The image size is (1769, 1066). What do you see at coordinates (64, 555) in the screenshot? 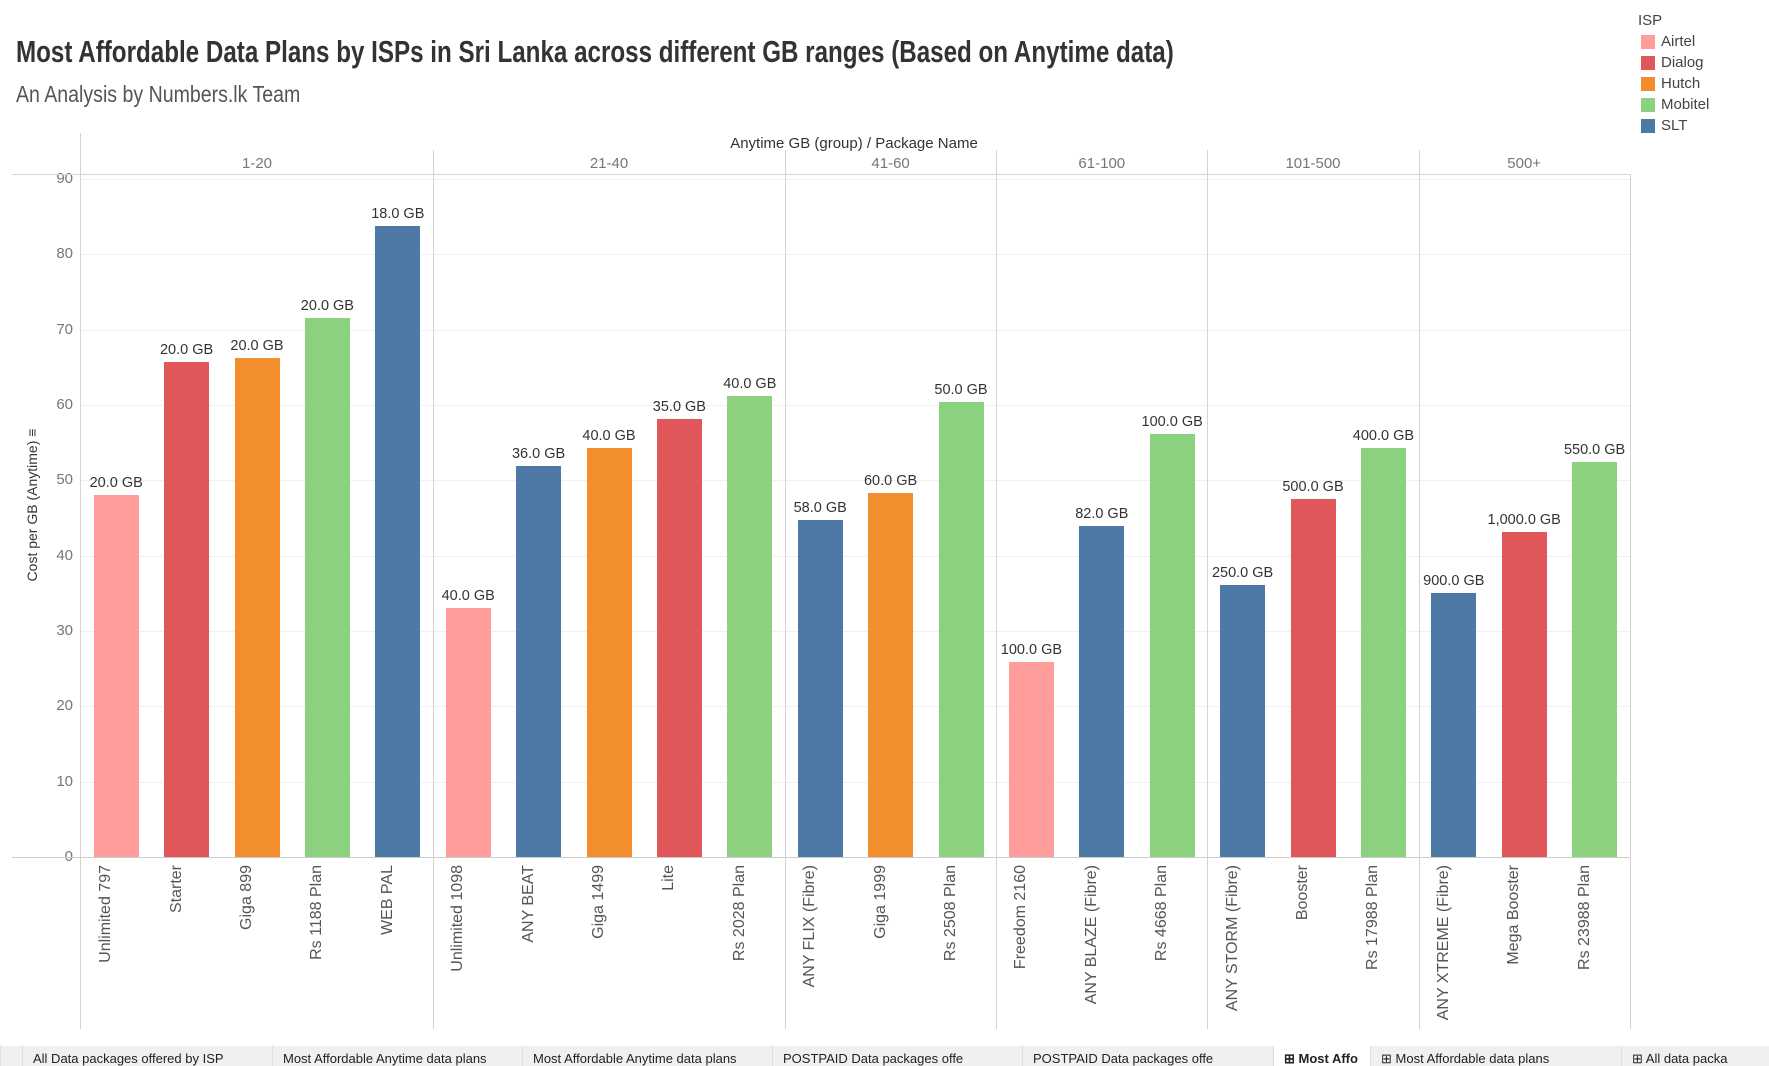
I see `y-tick-label: 40` at bounding box center [64, 555].